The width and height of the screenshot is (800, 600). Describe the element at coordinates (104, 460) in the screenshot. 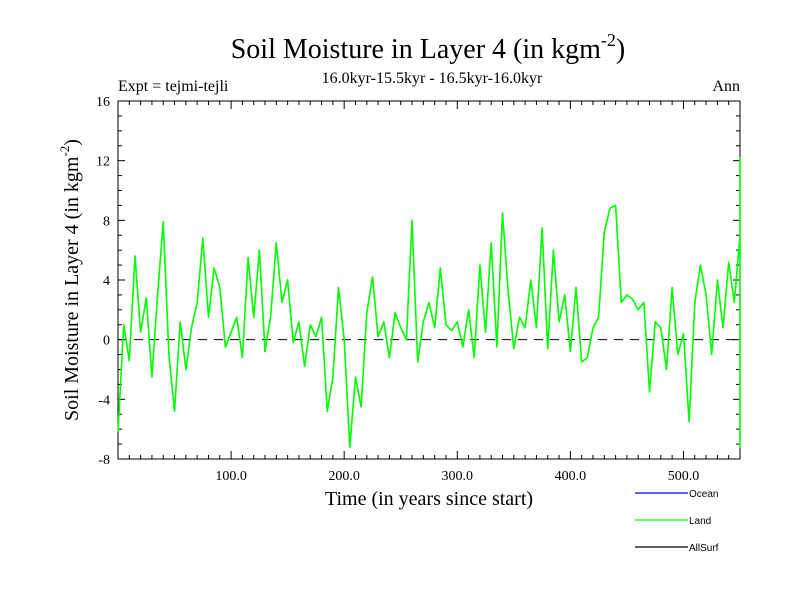

I see `y-tick-label: -8` at that location.